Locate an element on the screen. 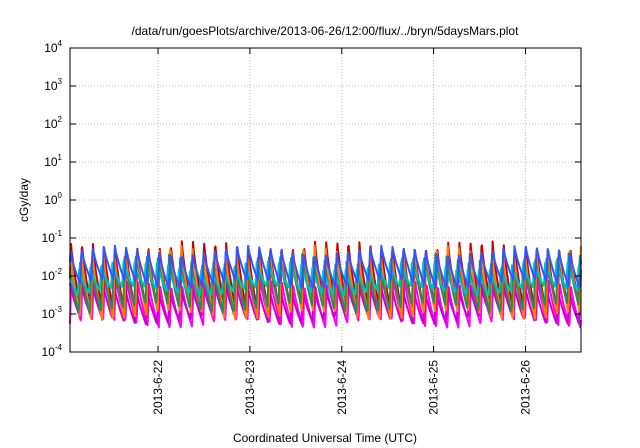 Image resolution: width=640 pixels, height=448 pixels. y-tick-label: 10⁴ is located at coordinates (53, 47).